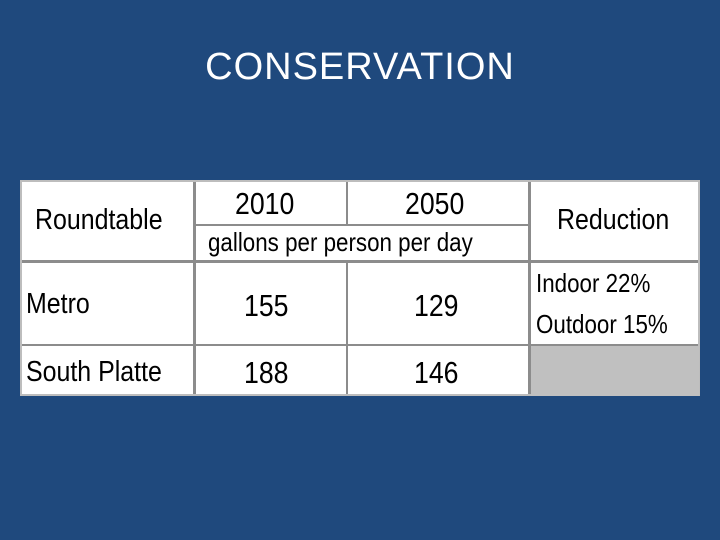  I want to click on row-south-platte-roundtable: South Platte, so click(94, 372).